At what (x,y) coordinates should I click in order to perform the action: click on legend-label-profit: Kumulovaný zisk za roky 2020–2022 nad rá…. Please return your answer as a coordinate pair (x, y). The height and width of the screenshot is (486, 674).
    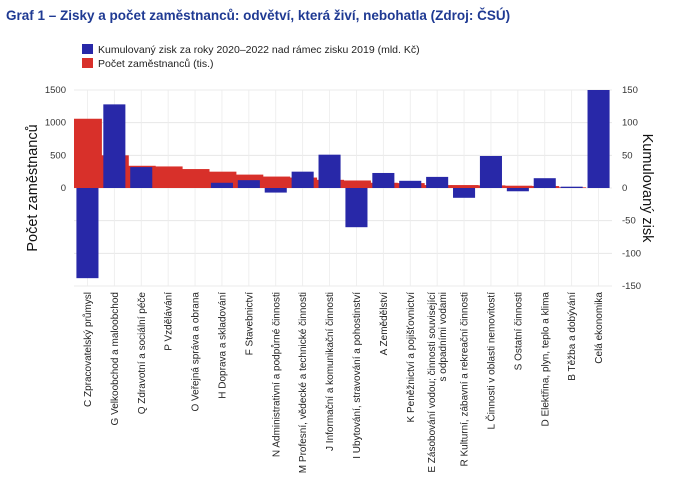
    Looking at the image, I should click on (259, 50).